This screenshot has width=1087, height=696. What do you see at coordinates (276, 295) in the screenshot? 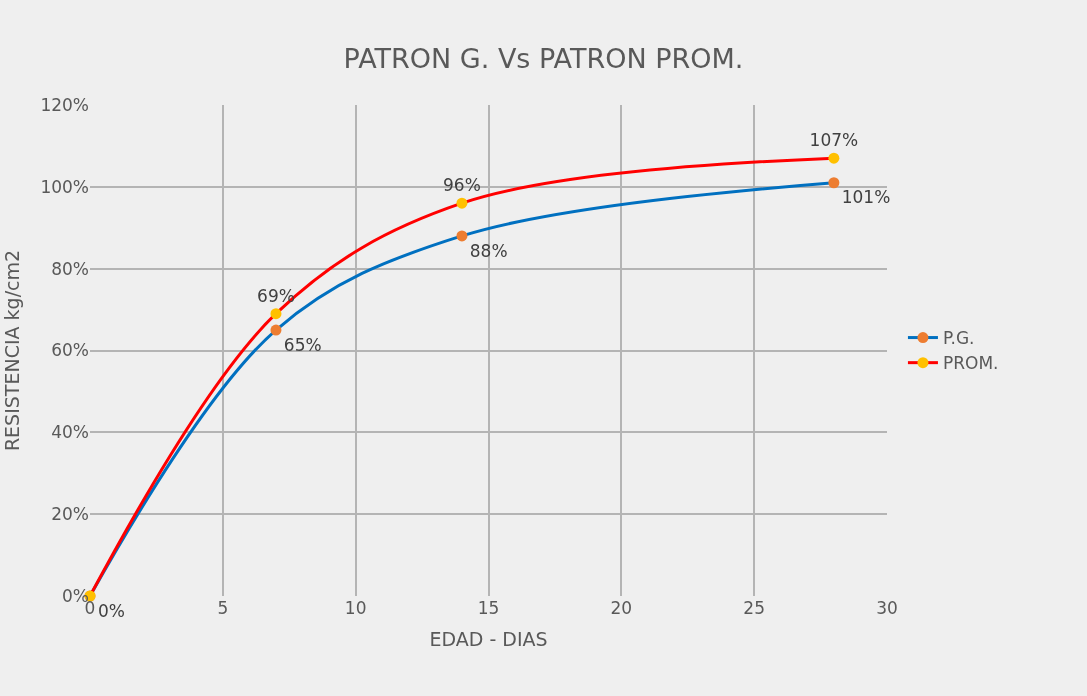
I see `data-label: 69%` at bounding box center [276, 295].